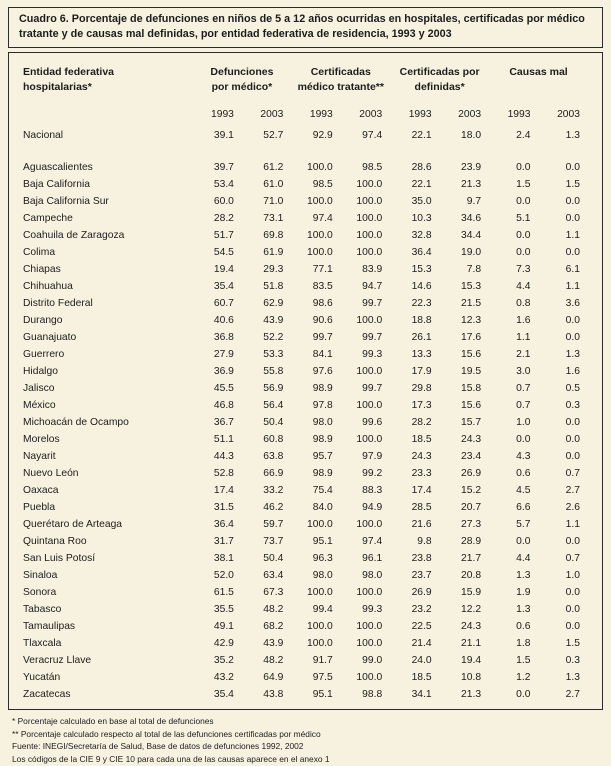 Image resolution: width=611 pixels, height=766 pixels. What do you see at coordinates (421, 609) in the screenshot?
I see `value-cell: 23.2` at bounding box center [421, 609].